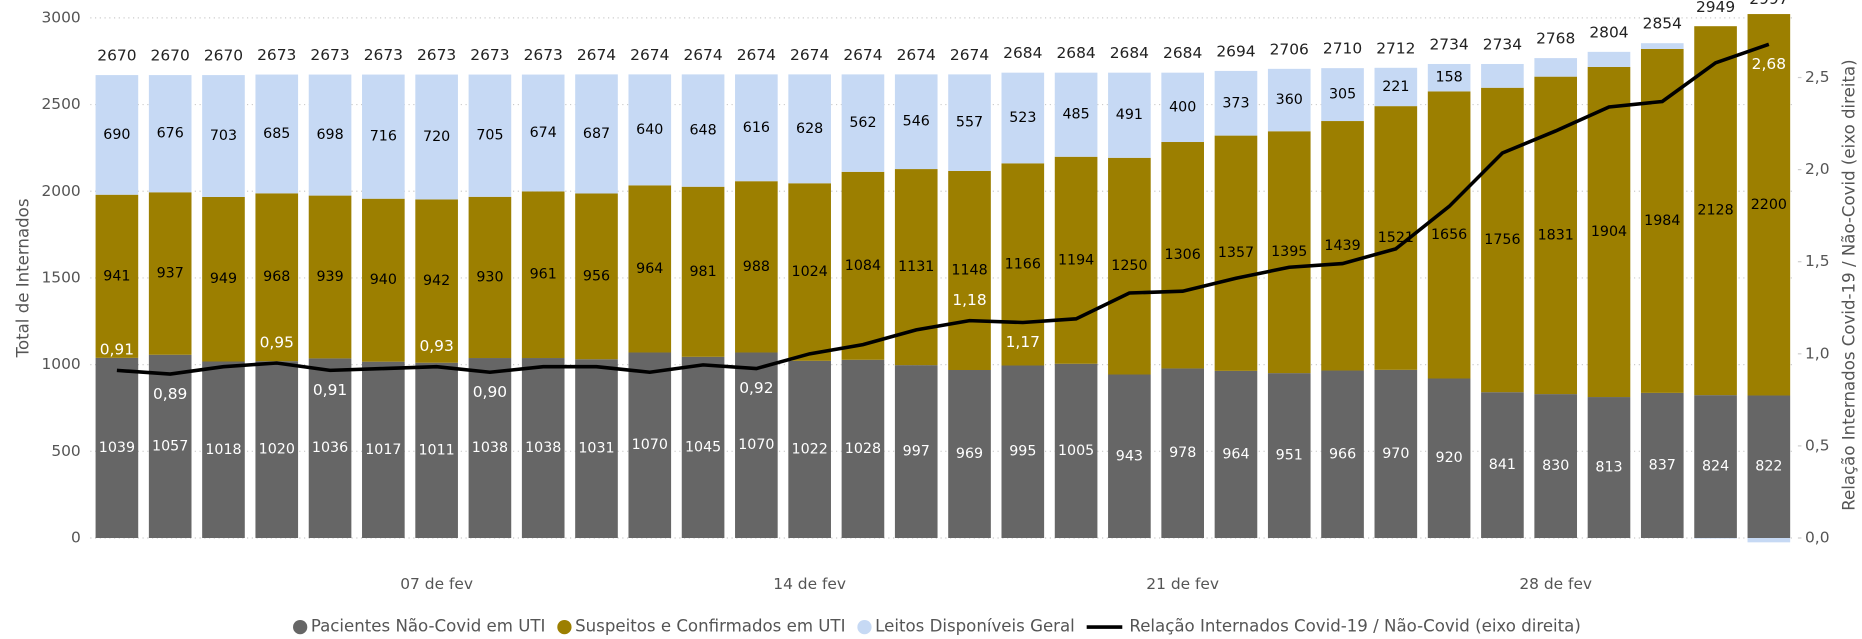 This screenshot has width=1862, height=639. I want to click on total-label: 2854, so click(1662, 24).